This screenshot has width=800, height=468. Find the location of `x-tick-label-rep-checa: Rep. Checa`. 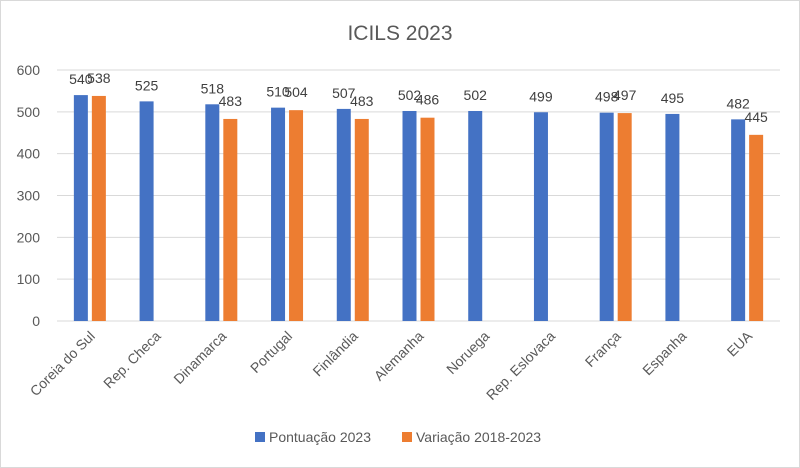

x-tick-label-rep-checa: Rep. Checa is located at coordinates (132, 360).